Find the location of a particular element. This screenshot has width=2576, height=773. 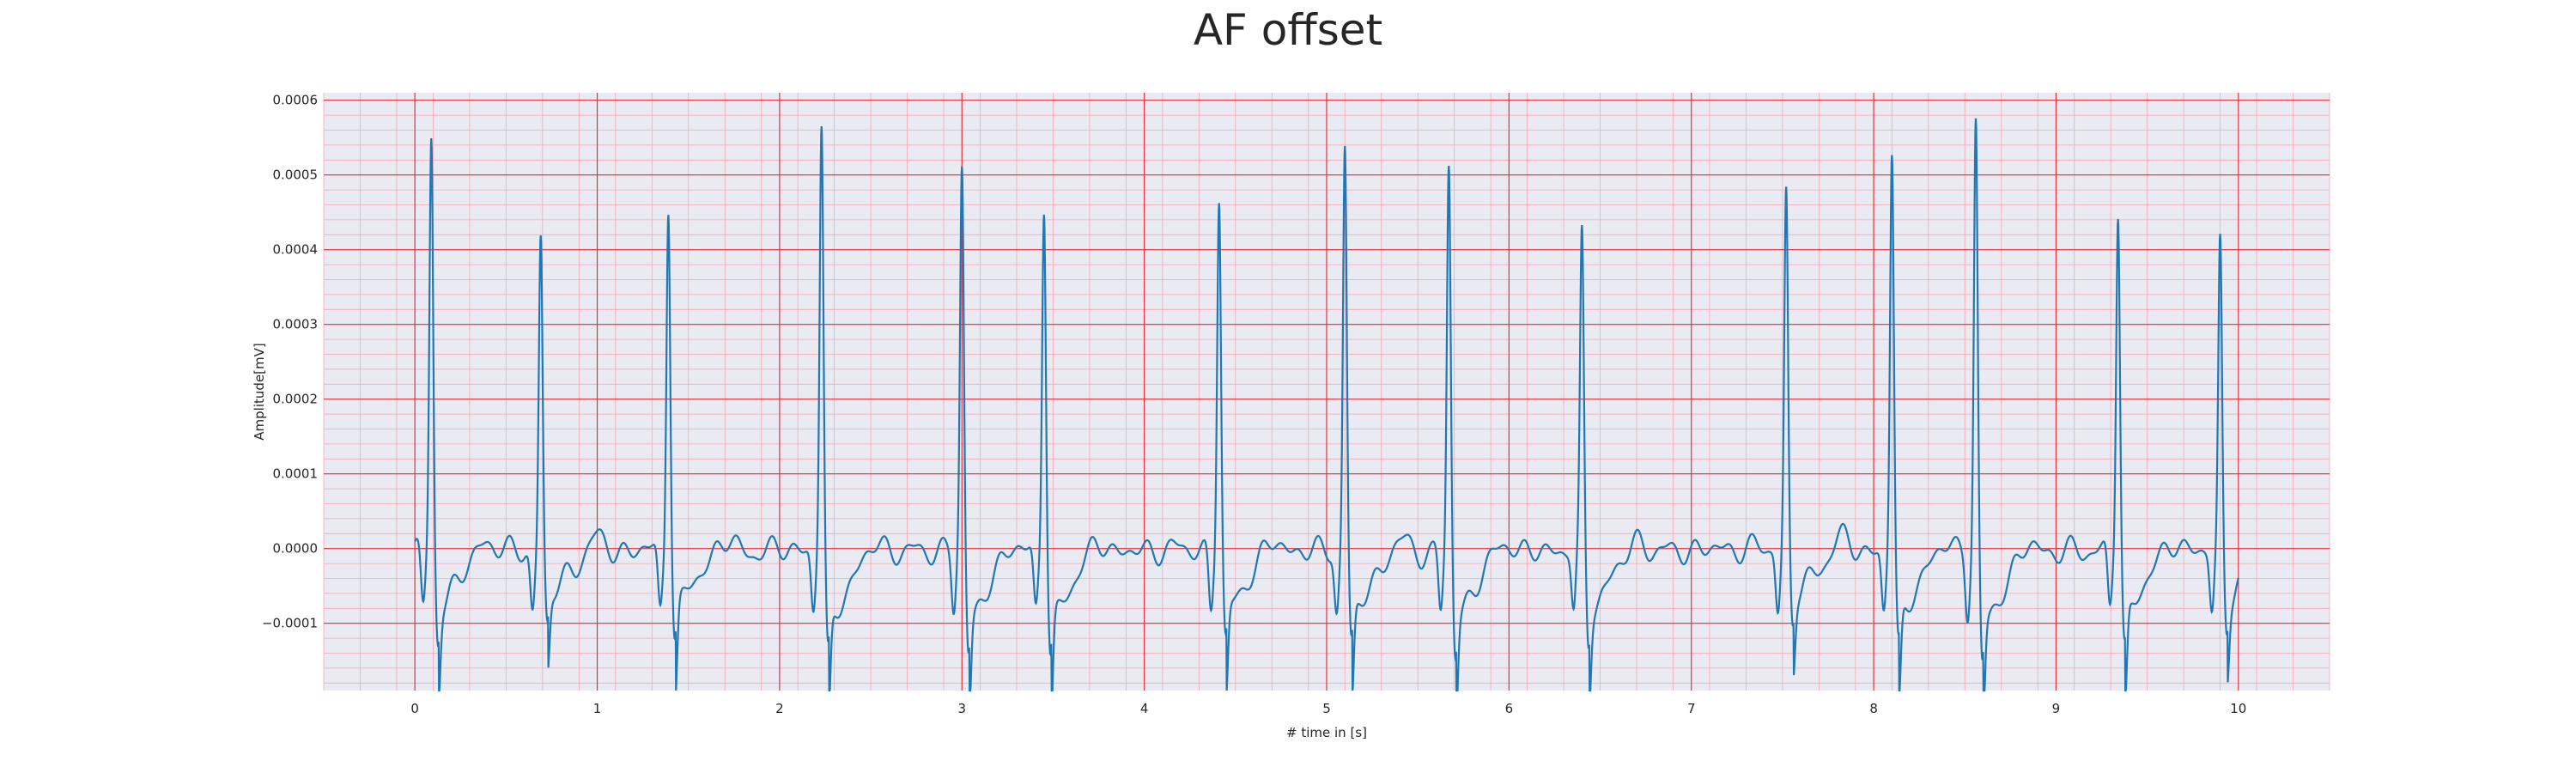

x-axis-label: # time in [s] is located at coordinates (1327, 732).